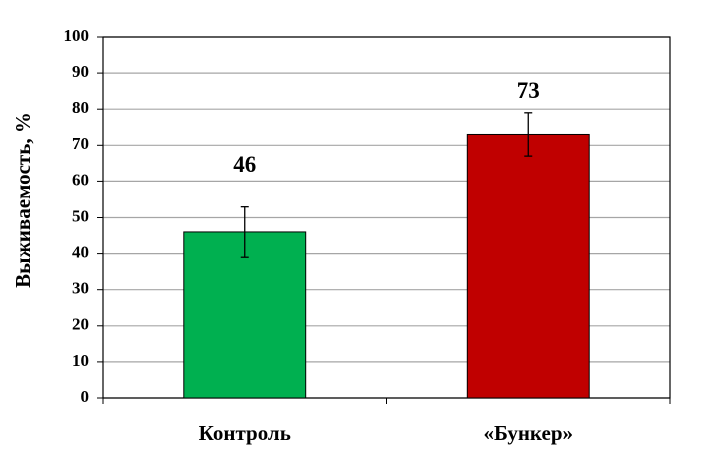 The width and height of the screenshot is (710, 457). What do you see at coordinates (80, 71) in the screenshot?
I see `y-tick-label: 90` at bounding box center [80, 71].